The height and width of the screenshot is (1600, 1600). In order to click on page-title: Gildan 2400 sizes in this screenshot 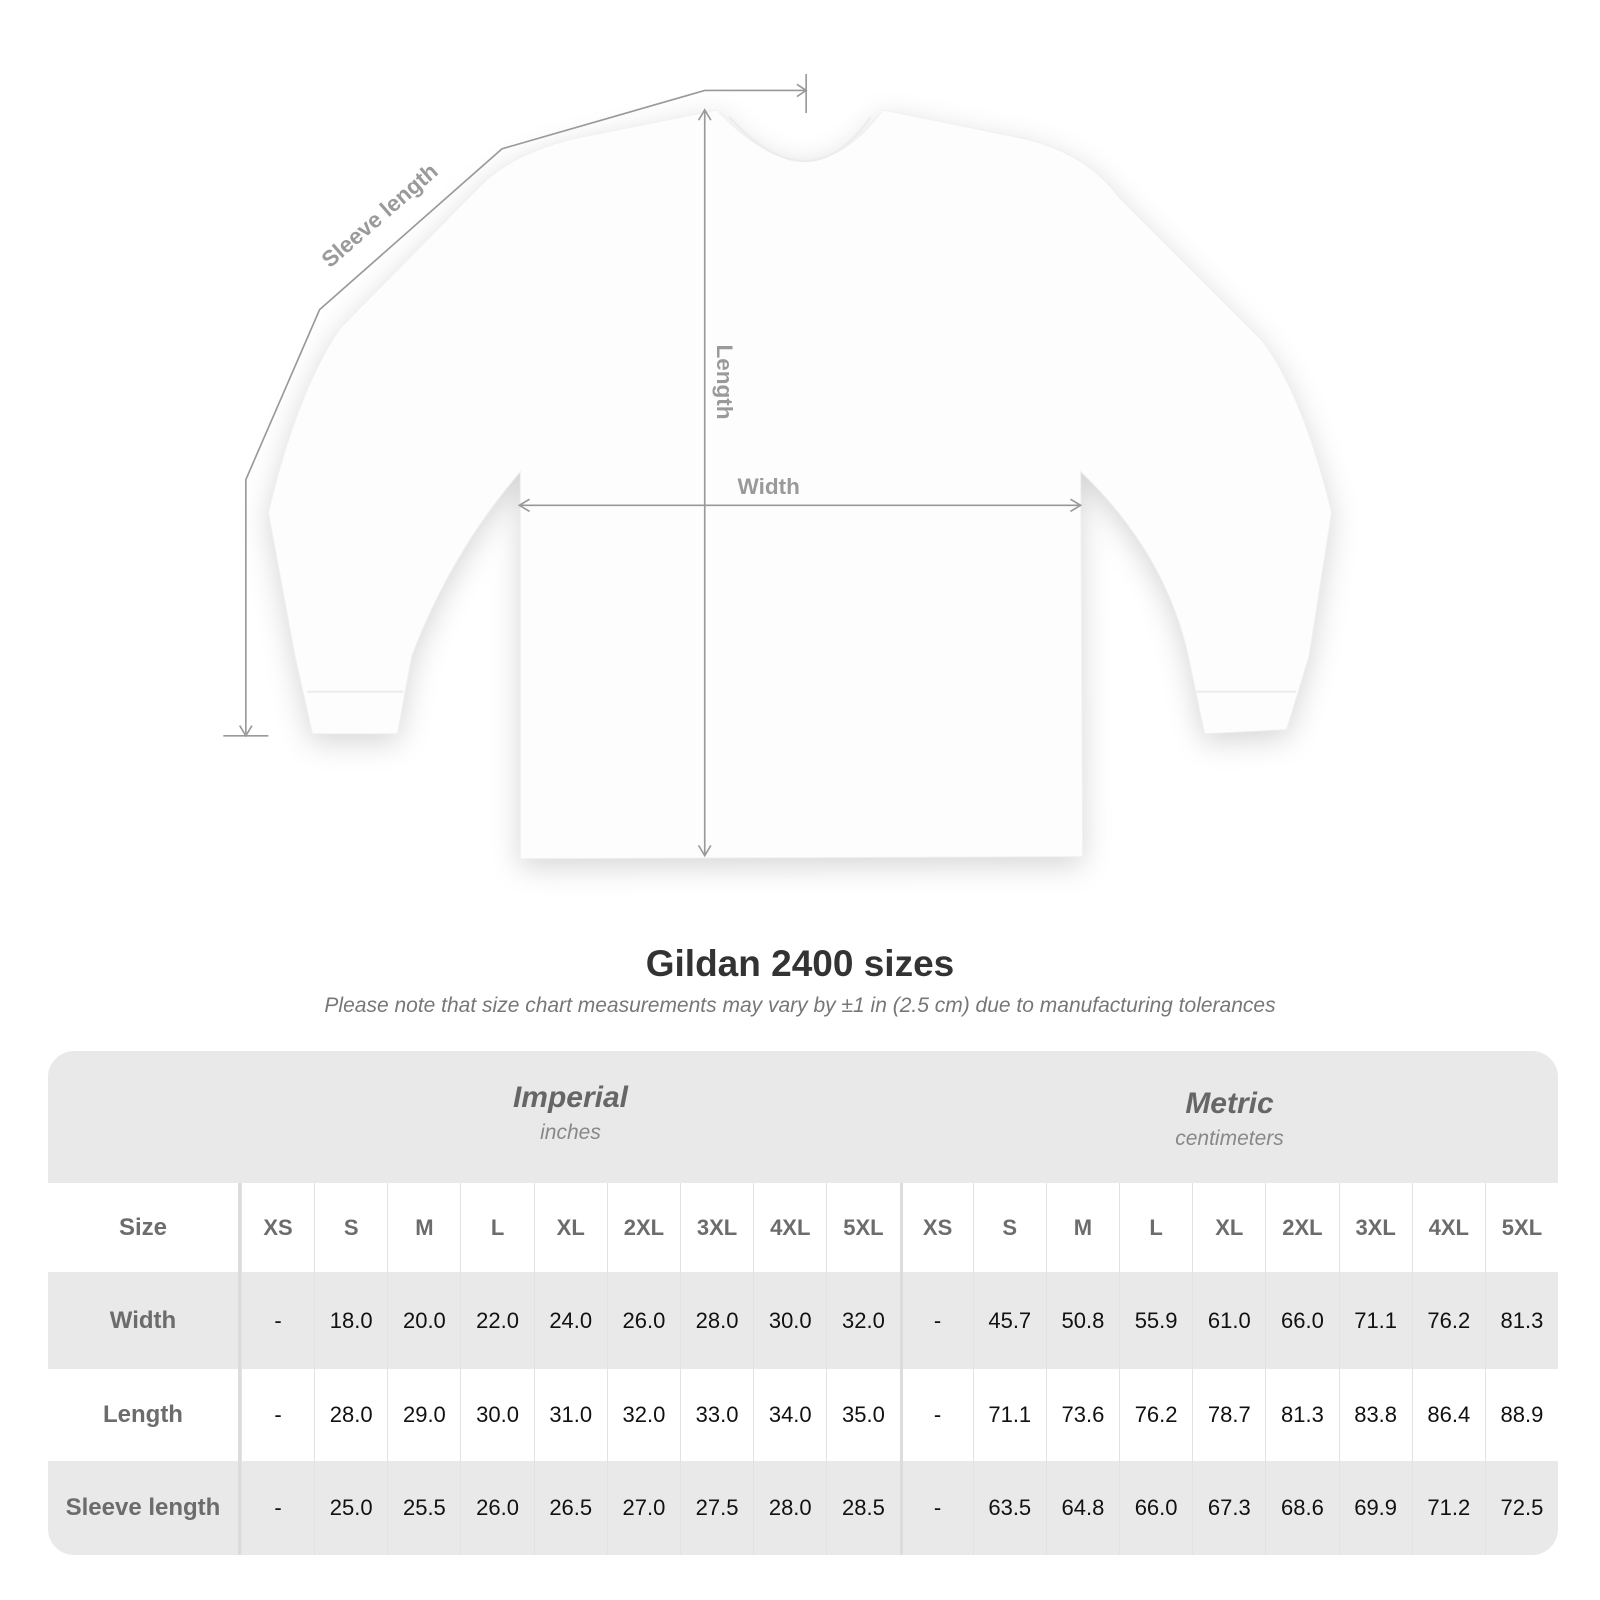, I will do `click(800, 963)`.